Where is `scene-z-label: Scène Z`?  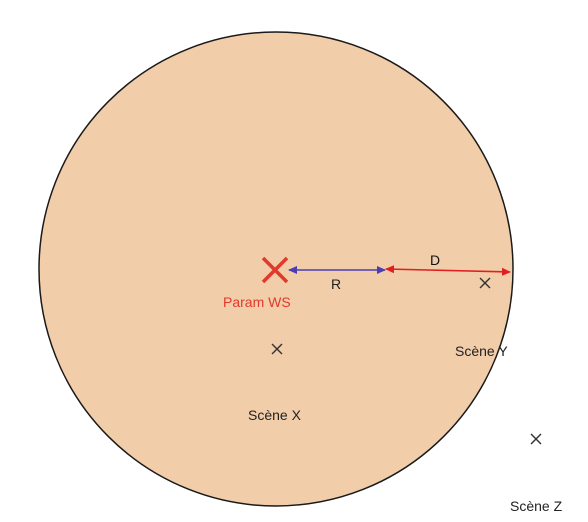
scene-z-label: Scène Z is located at coordinates (536, 506).